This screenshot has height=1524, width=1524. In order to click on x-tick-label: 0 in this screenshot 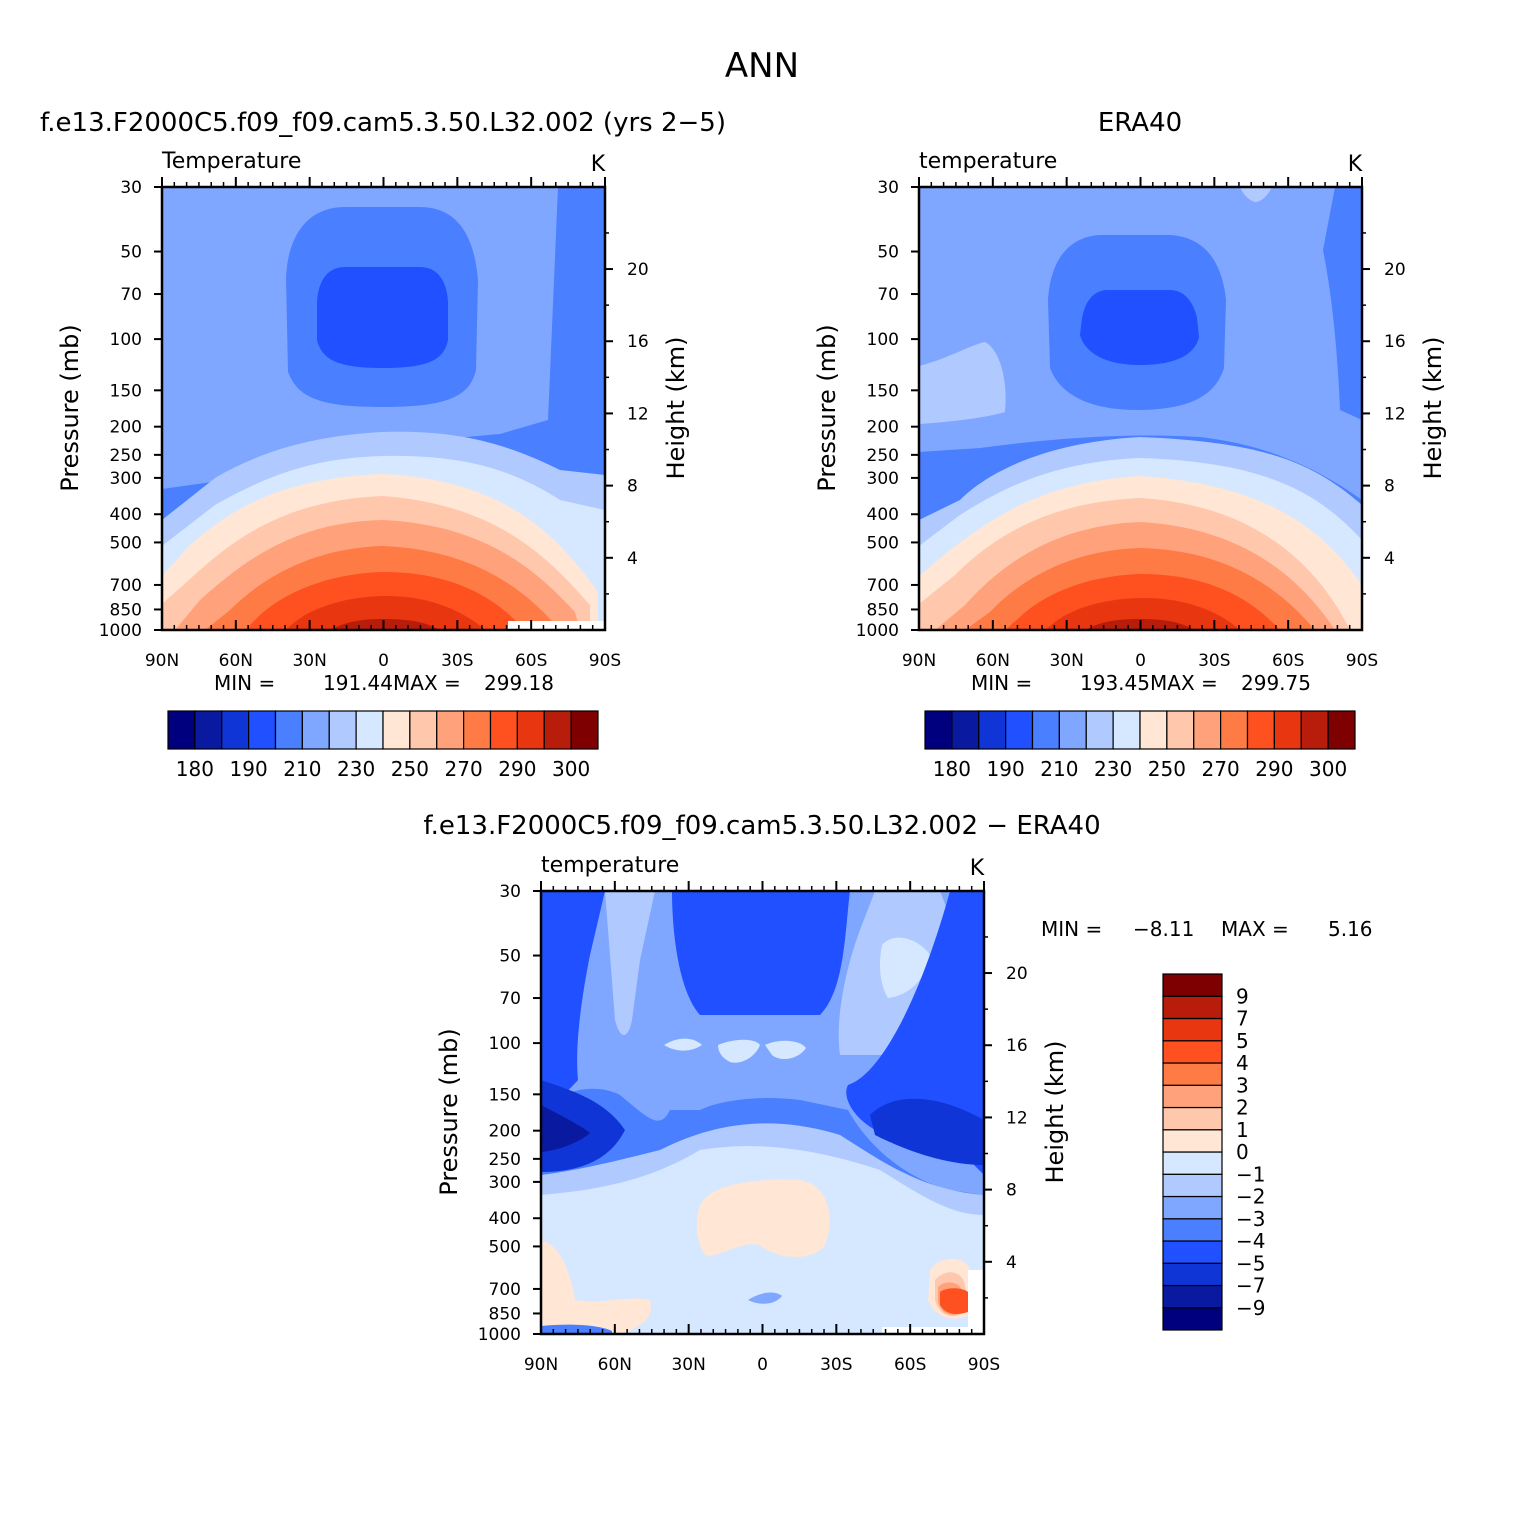, I will do `click(762, 1365)`.